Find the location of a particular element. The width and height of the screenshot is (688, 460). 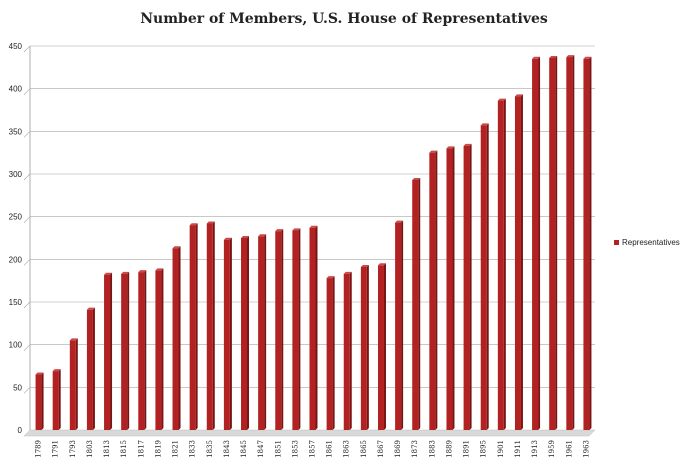

y-tick-label: 250 is located at coordinates (16, 217).